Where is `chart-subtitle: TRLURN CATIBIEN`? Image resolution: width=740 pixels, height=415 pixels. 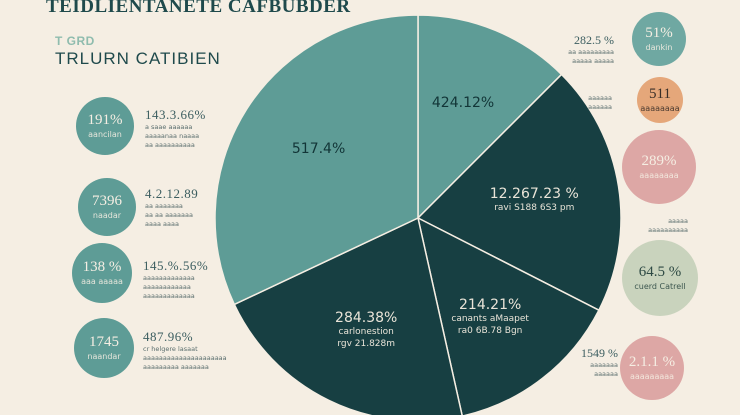 chart-subtitle: TRLURN CATIBIEN is located at coordinates (138, 58).